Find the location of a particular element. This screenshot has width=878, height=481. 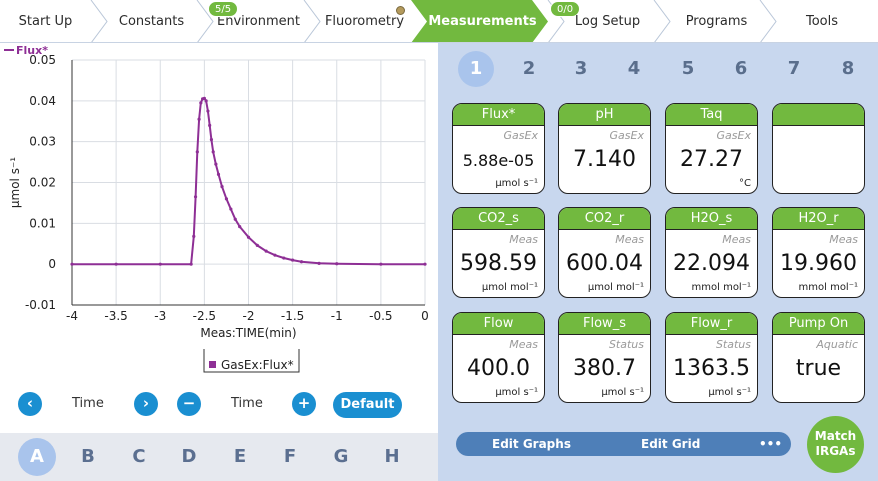

grid-page-tab-6: 6 is located at coordinates (741, 68).